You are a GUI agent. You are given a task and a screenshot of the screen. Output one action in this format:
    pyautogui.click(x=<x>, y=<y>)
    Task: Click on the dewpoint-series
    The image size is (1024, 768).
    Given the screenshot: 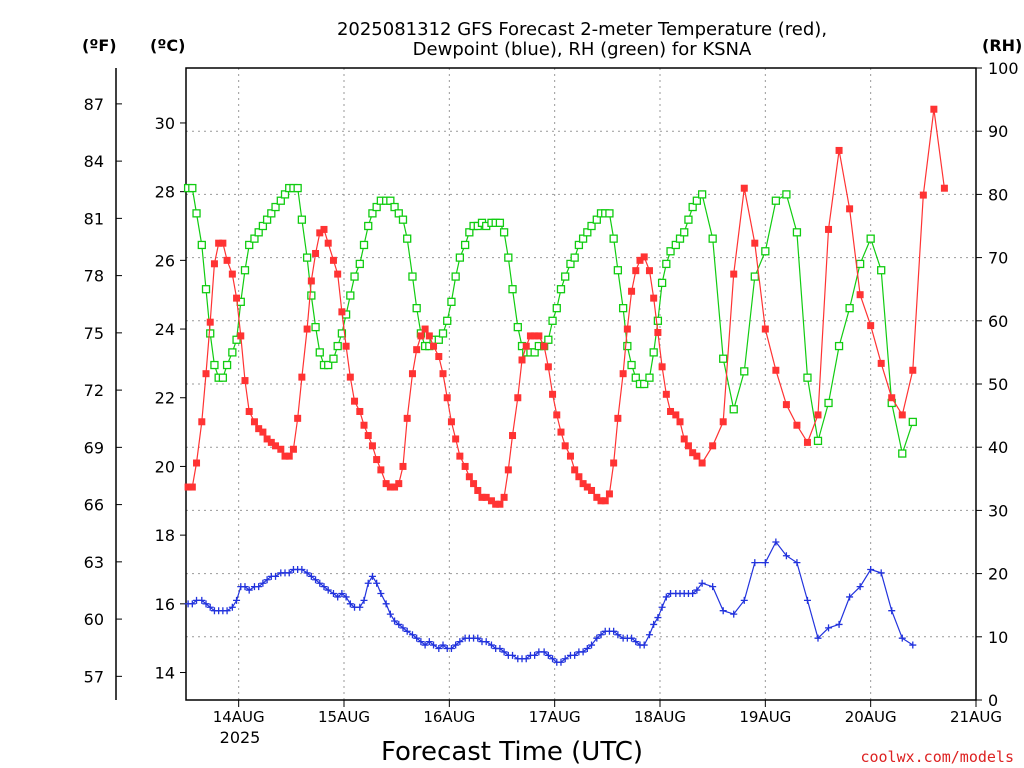 What is the action you would take?
    pyautogui.click(x=550, y=602)
    